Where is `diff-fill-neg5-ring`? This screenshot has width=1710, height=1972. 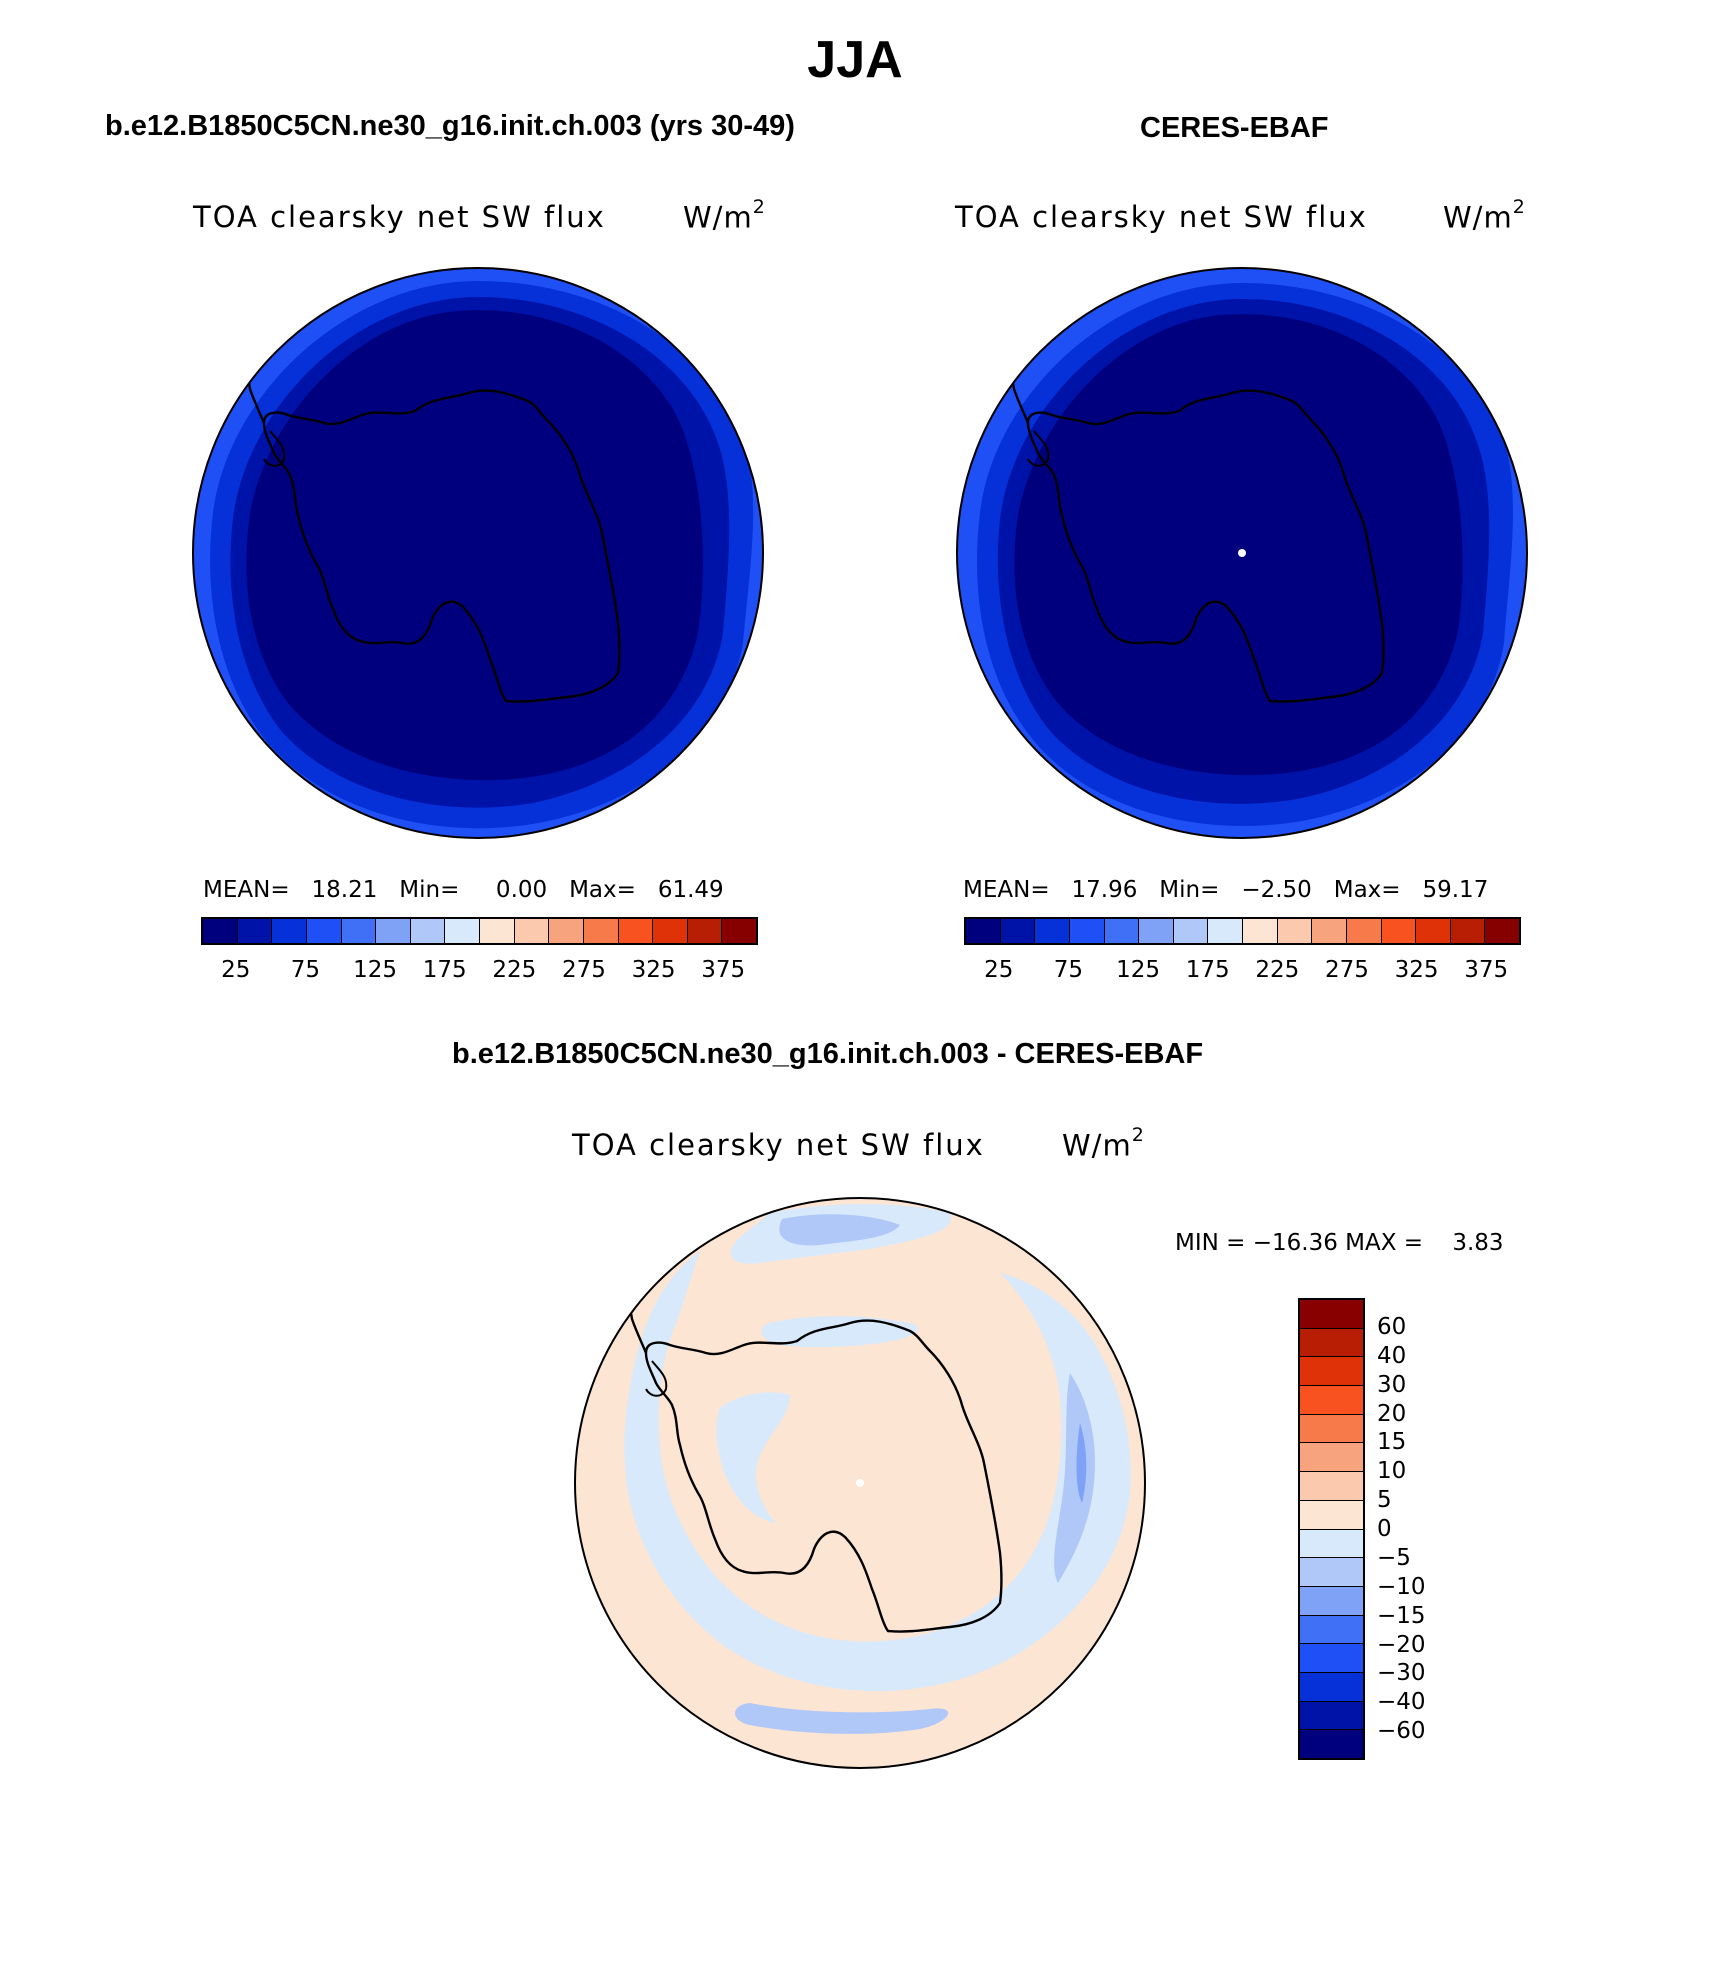
diff-fill-neg5-ring is located at coordinates (877, 1471).